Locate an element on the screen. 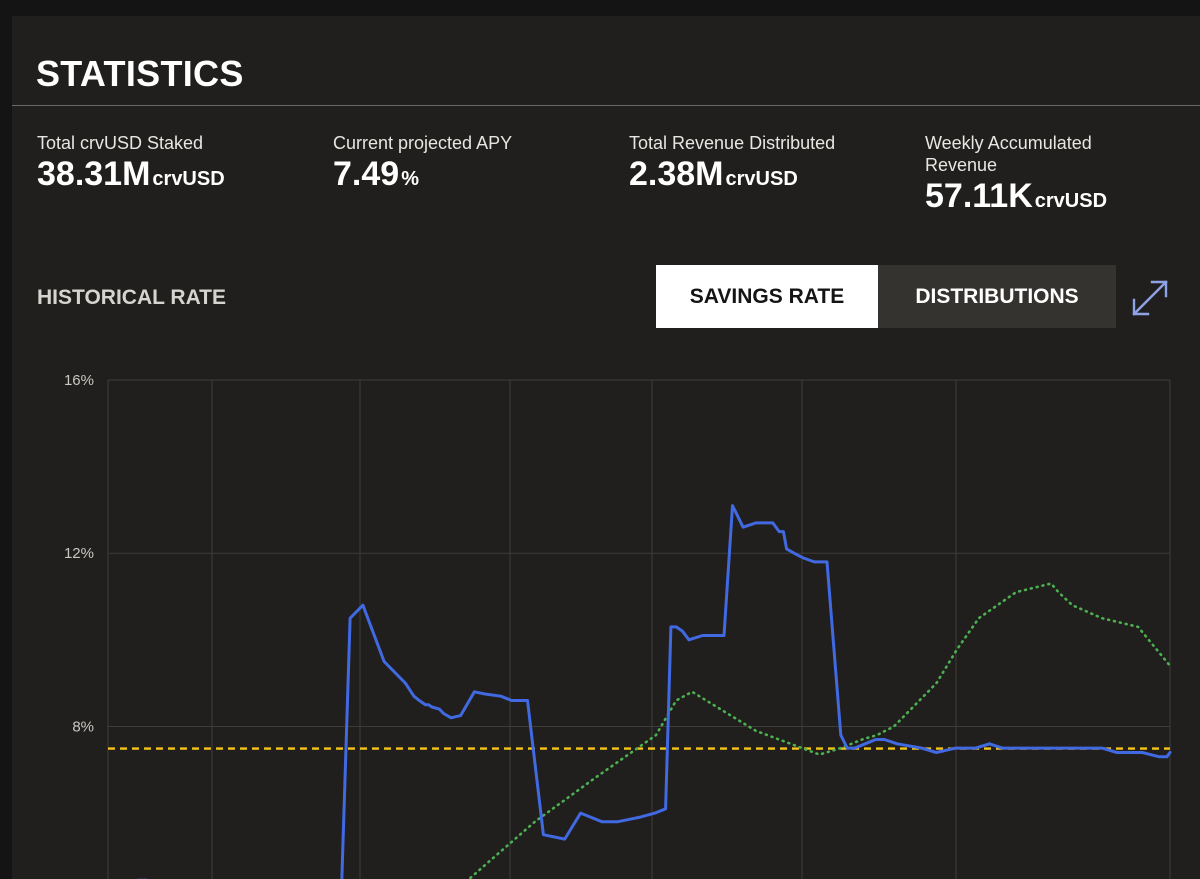 The width and height of the screenshot is (1200, 879). stat-total-staked: Total crvUSD Staked 38.31M crvUSD is located at coordinates (131, 165).